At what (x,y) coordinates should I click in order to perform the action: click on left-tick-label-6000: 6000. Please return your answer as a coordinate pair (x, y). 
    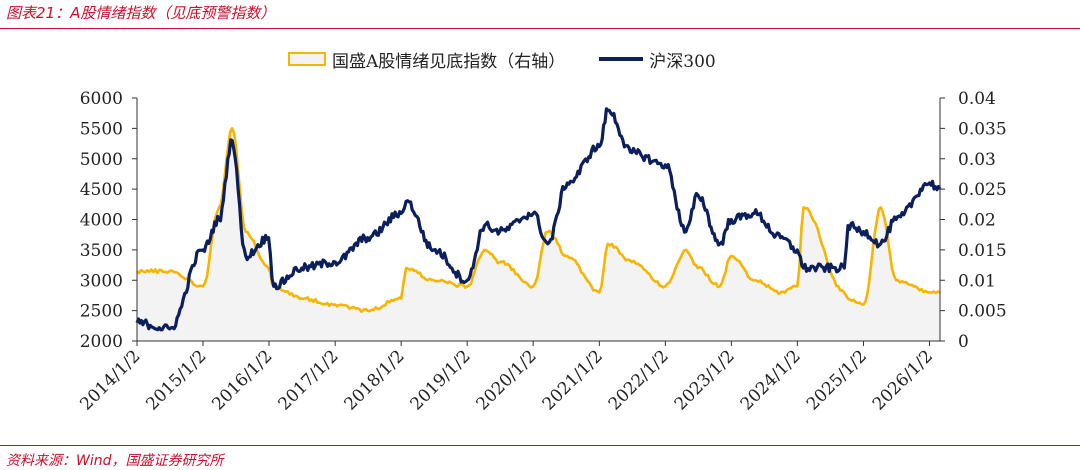
    Looking at the image, I should click on (101, 99).